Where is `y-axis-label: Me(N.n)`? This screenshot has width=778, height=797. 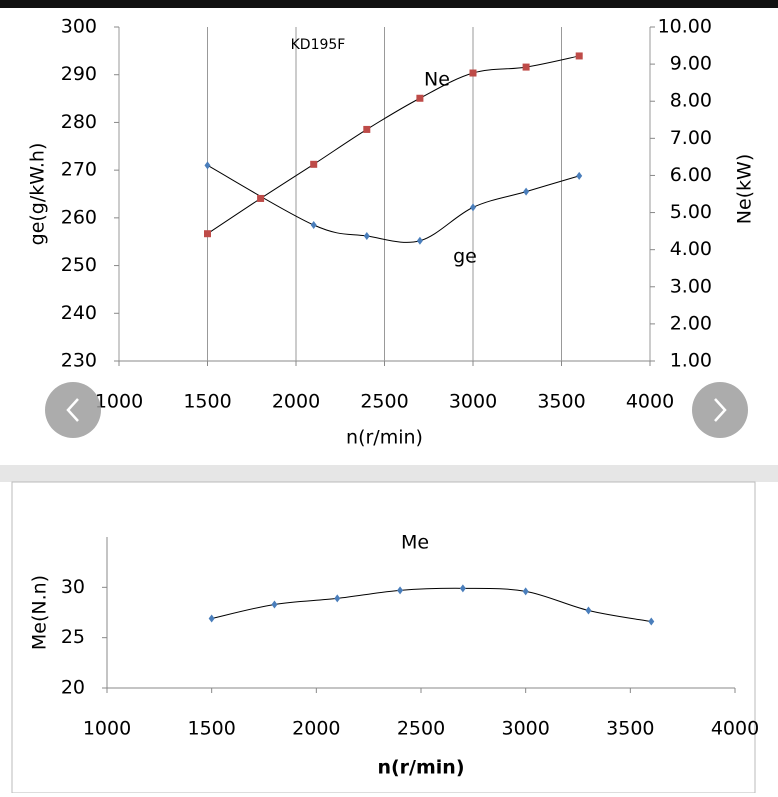 y-axis-label: Me(N.n) is located at coordinates (40, 612).